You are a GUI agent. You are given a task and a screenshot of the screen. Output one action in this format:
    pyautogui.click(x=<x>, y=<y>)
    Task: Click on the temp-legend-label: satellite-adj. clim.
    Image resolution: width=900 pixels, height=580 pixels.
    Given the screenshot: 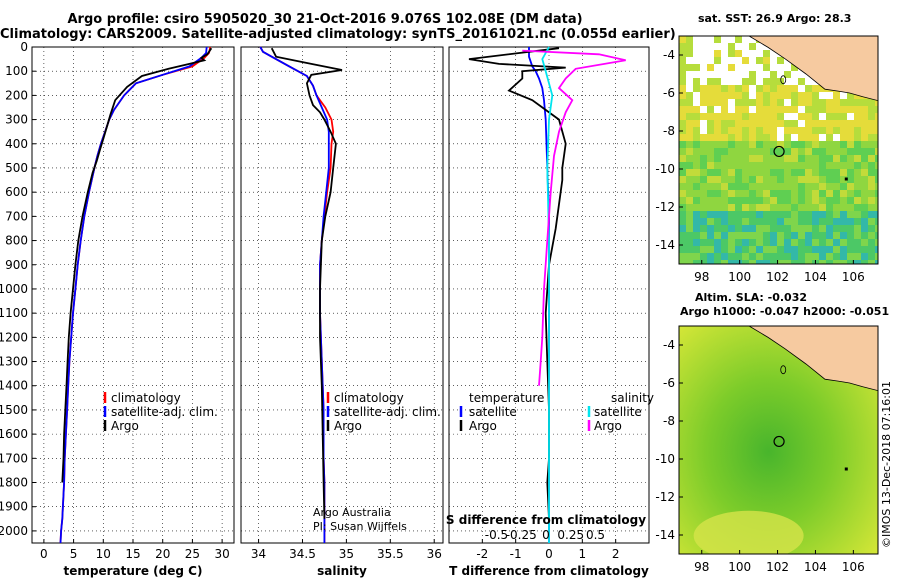 What is the action you would take?
    pyautogui.click(x=164, y=412)
    